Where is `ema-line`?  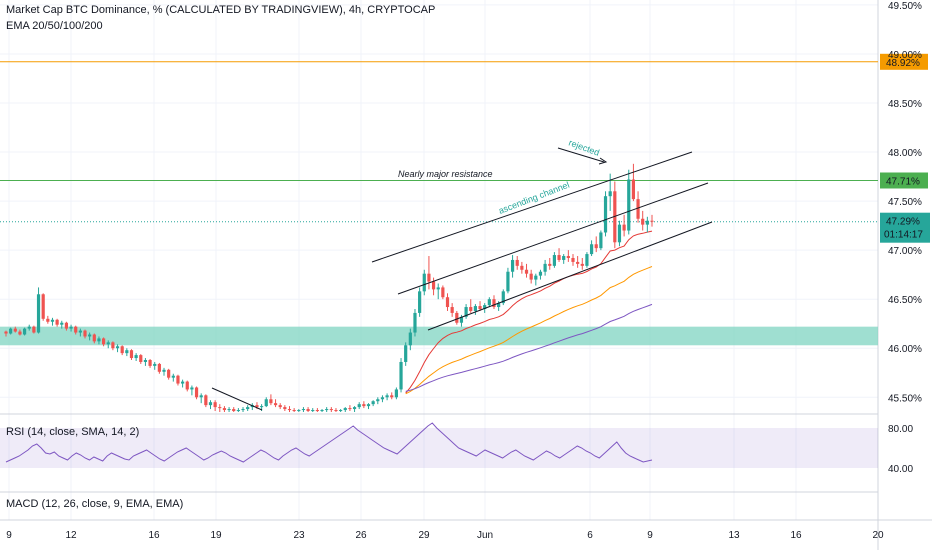 ema-line is located at coordinates (529, 312).